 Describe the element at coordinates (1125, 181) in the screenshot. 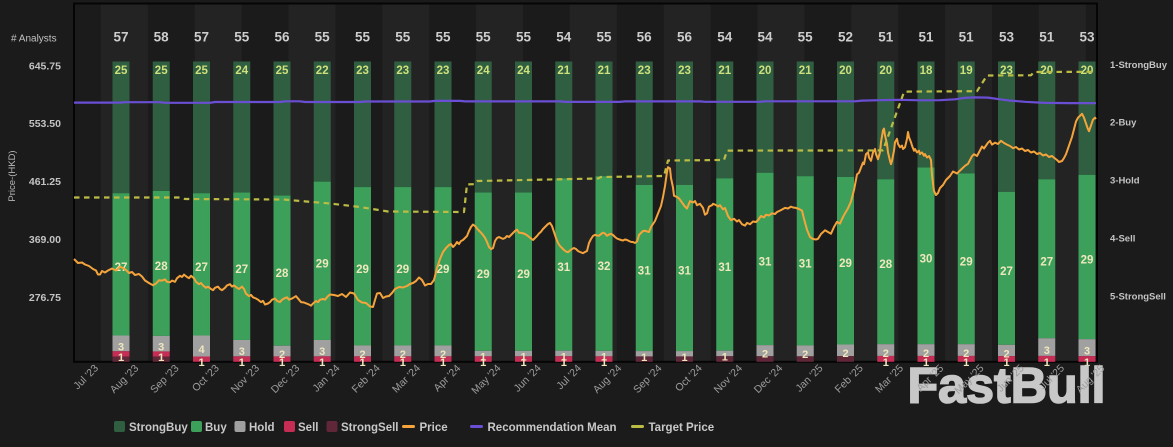

I see `svg-text: 3-Hold` at that location.